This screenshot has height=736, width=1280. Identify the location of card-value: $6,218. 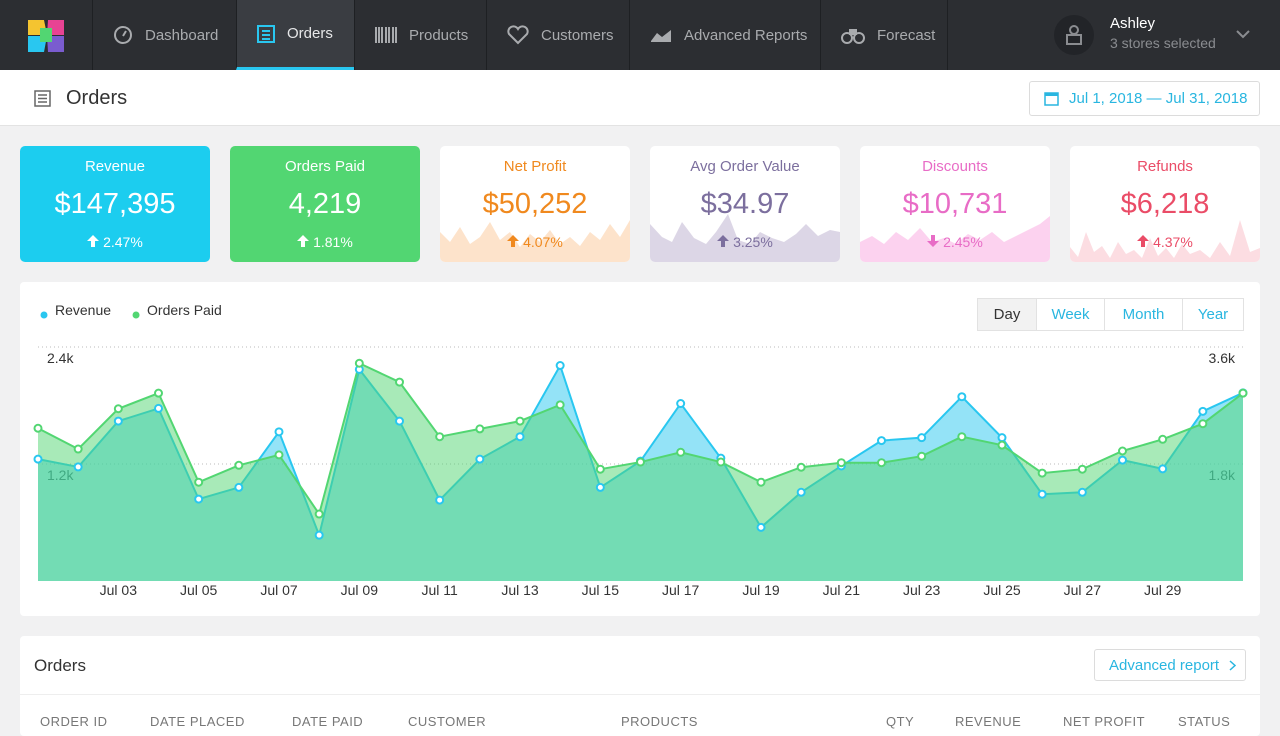
(1165, 204).